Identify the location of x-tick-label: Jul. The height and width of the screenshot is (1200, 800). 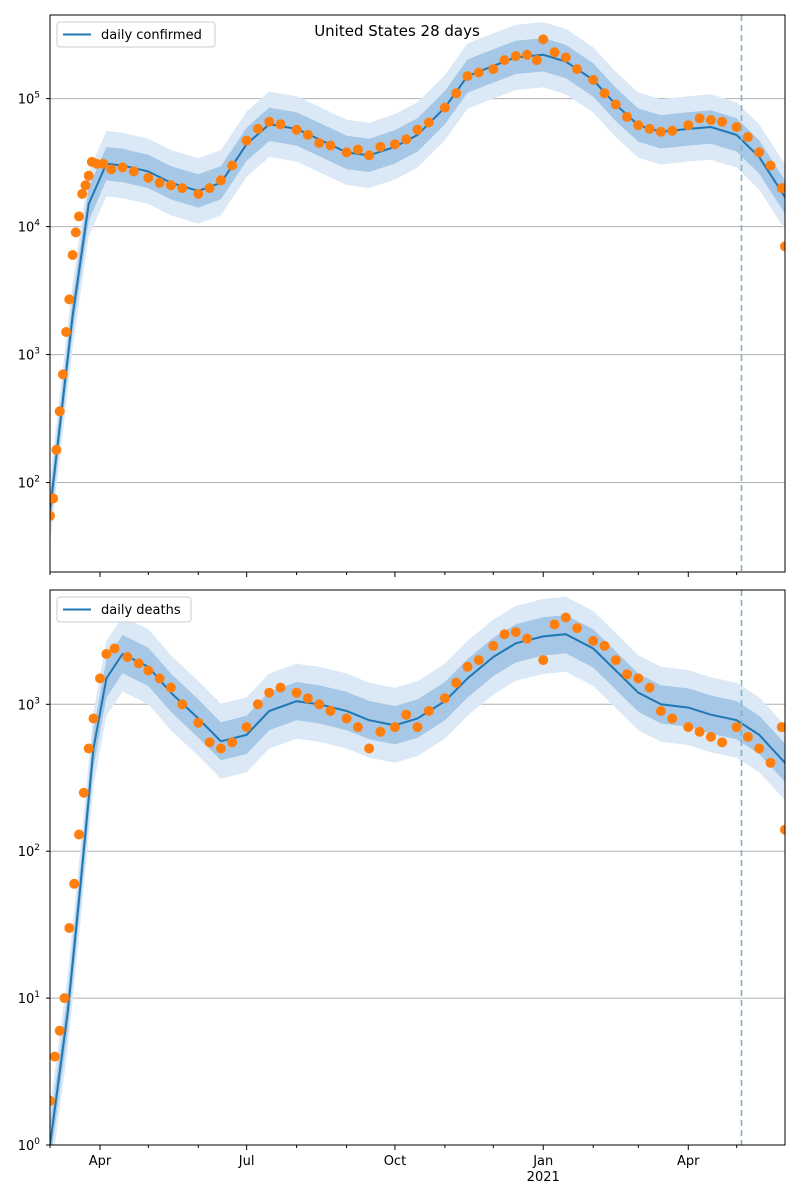
(246, 1161).